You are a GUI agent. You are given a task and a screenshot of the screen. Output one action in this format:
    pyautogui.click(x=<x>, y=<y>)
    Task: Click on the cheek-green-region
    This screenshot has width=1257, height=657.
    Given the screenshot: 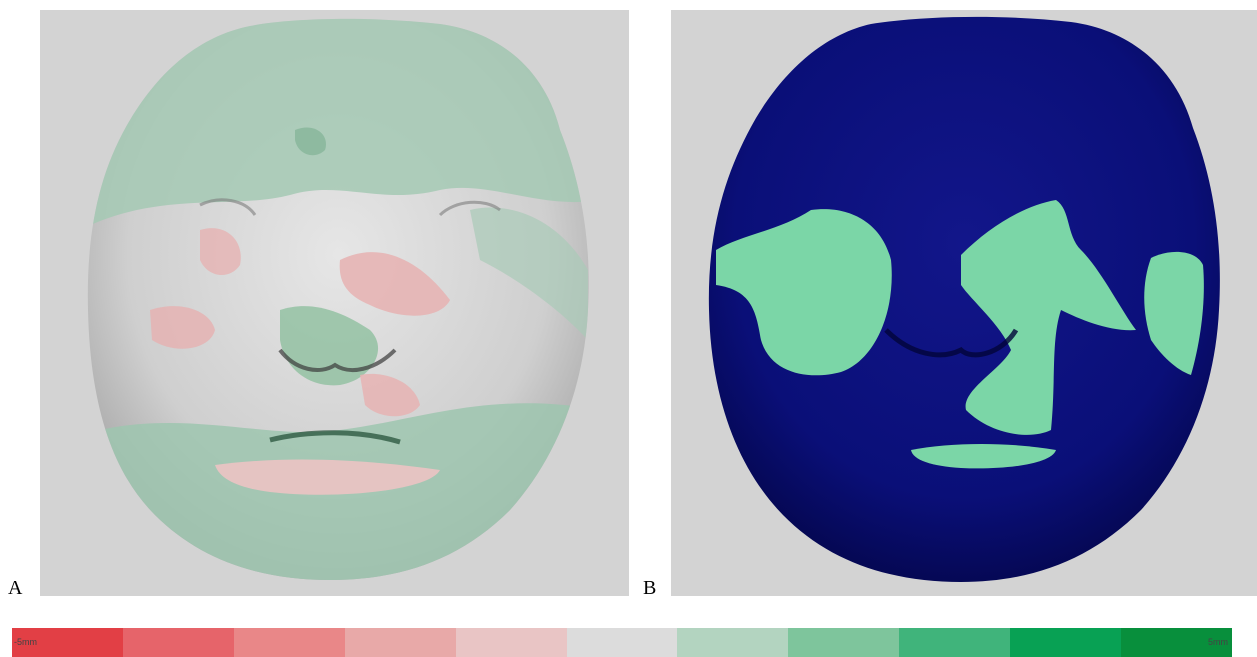 What is the action you would take?
    pyautogui.click(x=529, y=273)
    